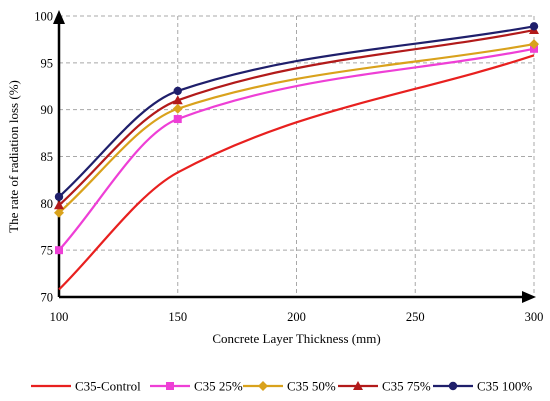 Image resolution: width=550 pixels, height=401 pixels. I want to click on x-tick-label: 200, so click(296, 317).